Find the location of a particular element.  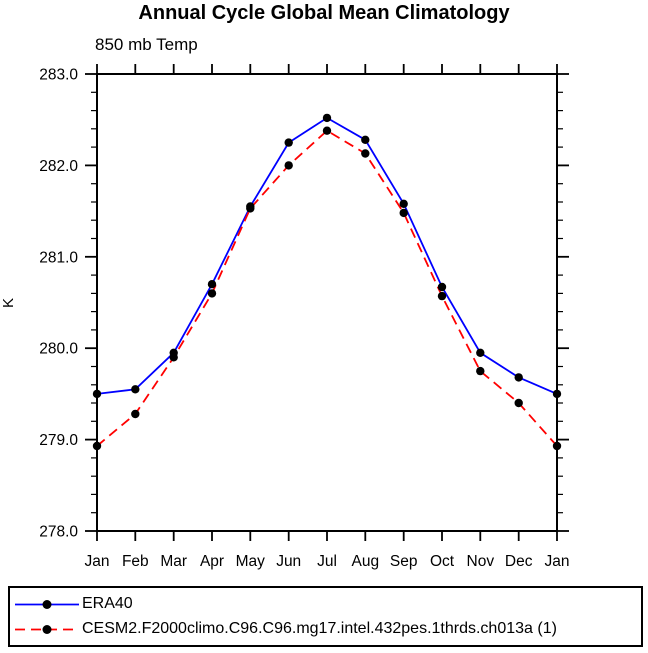

svg-text: Dec is located at coordinates (519, 561).